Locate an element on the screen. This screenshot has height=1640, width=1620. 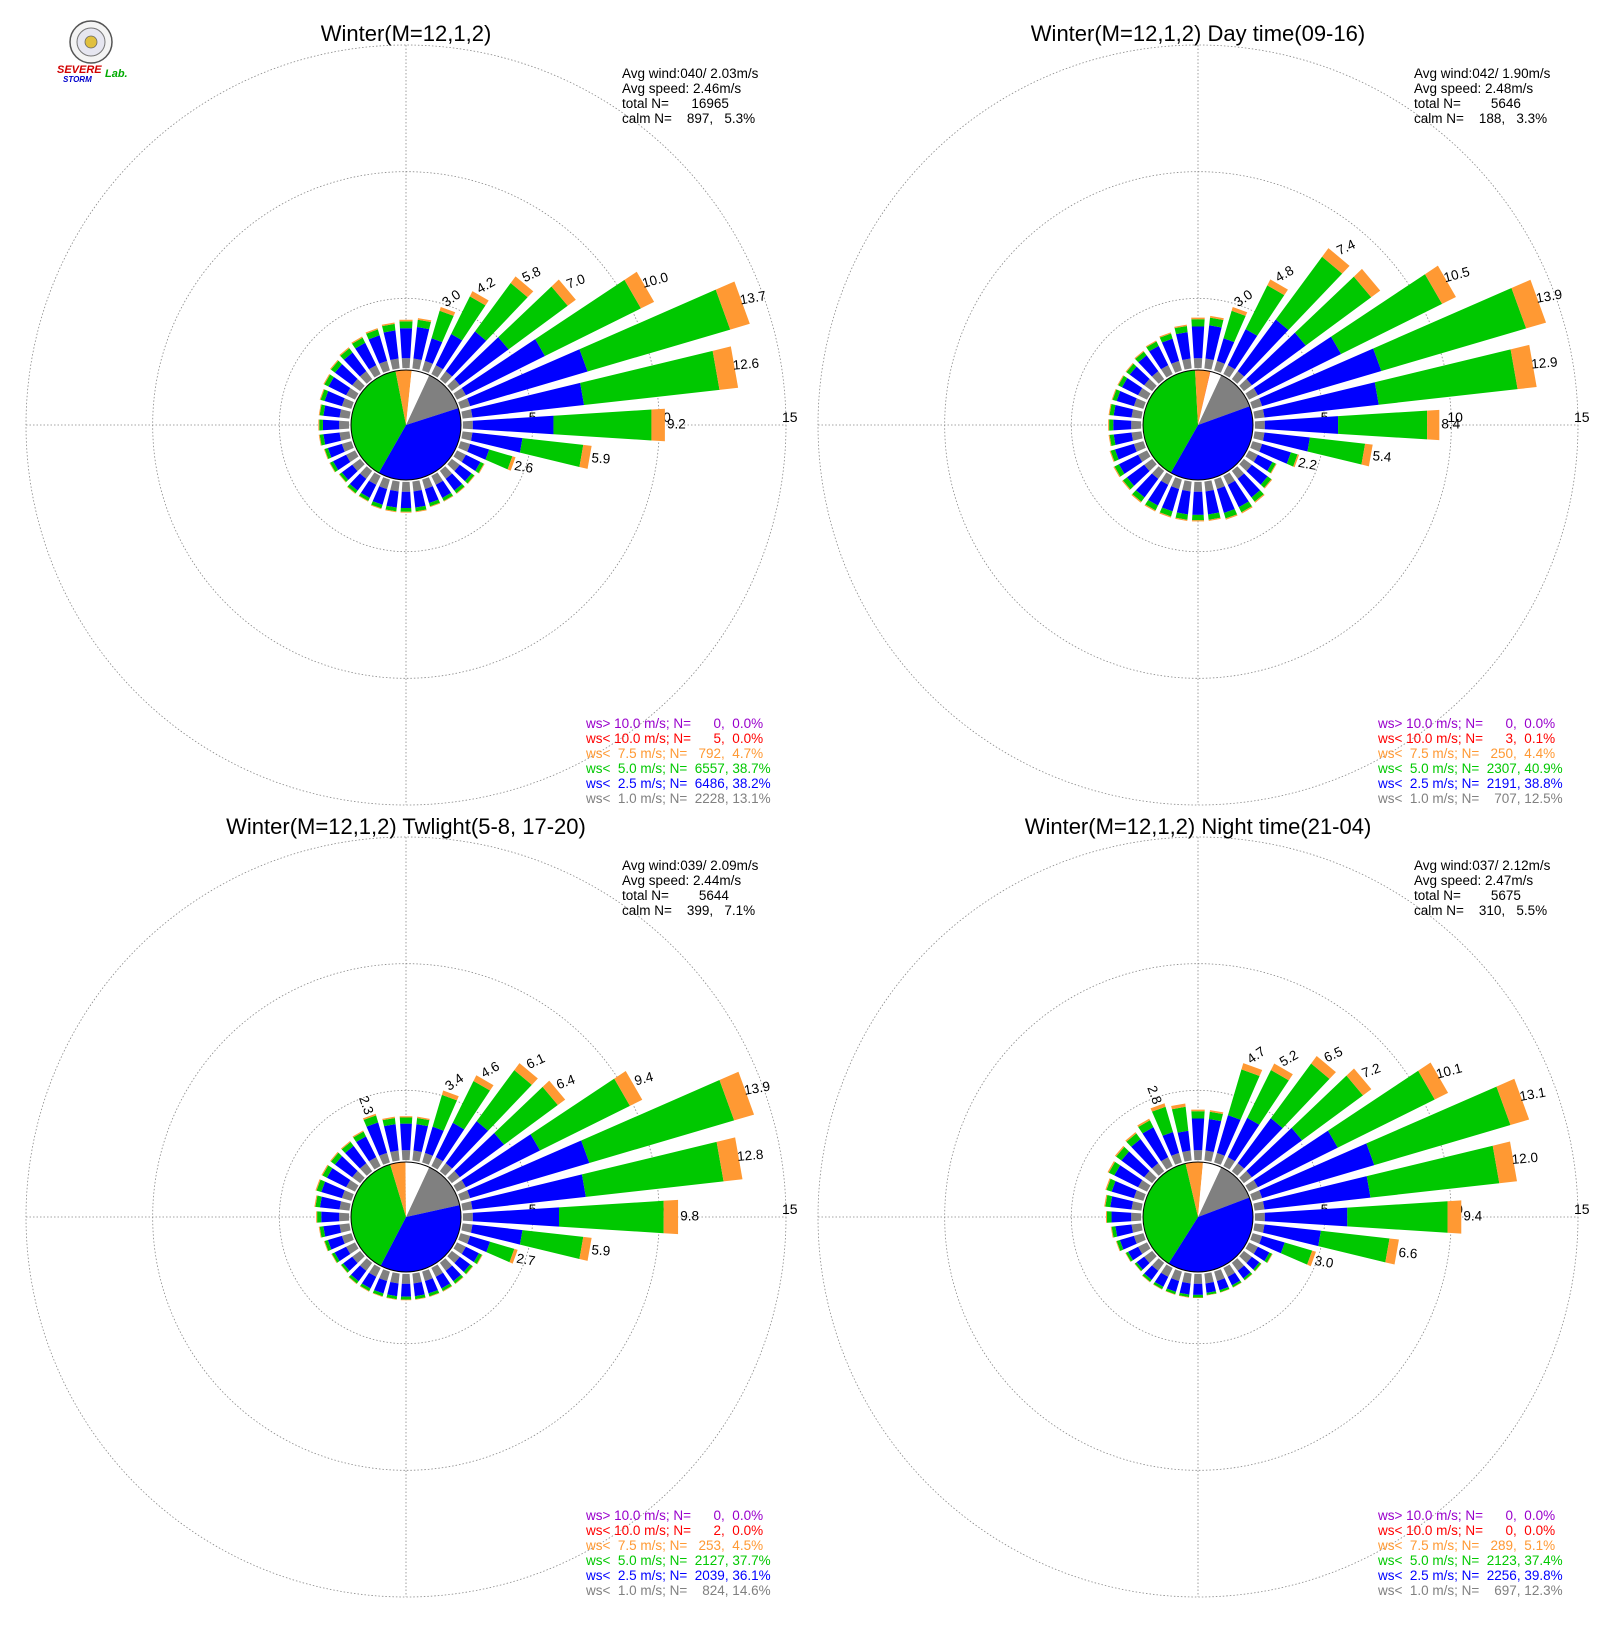
direction-label: 12.6 is located at coordinates (745, 364).